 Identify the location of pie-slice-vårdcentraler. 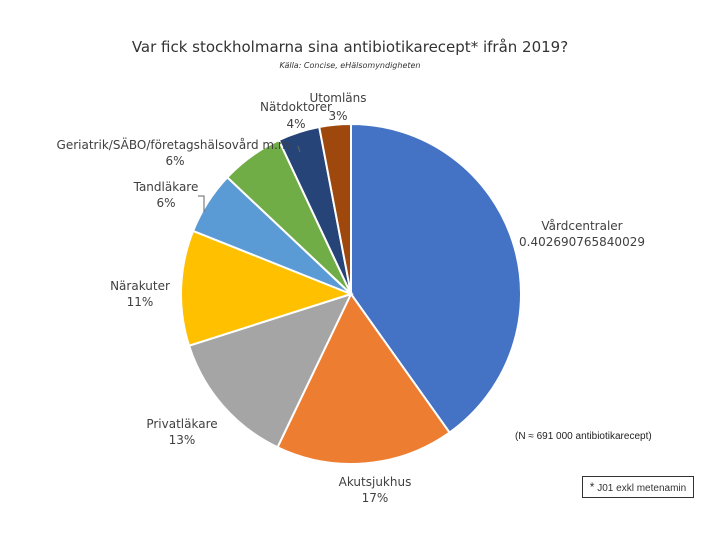
(436, 278).